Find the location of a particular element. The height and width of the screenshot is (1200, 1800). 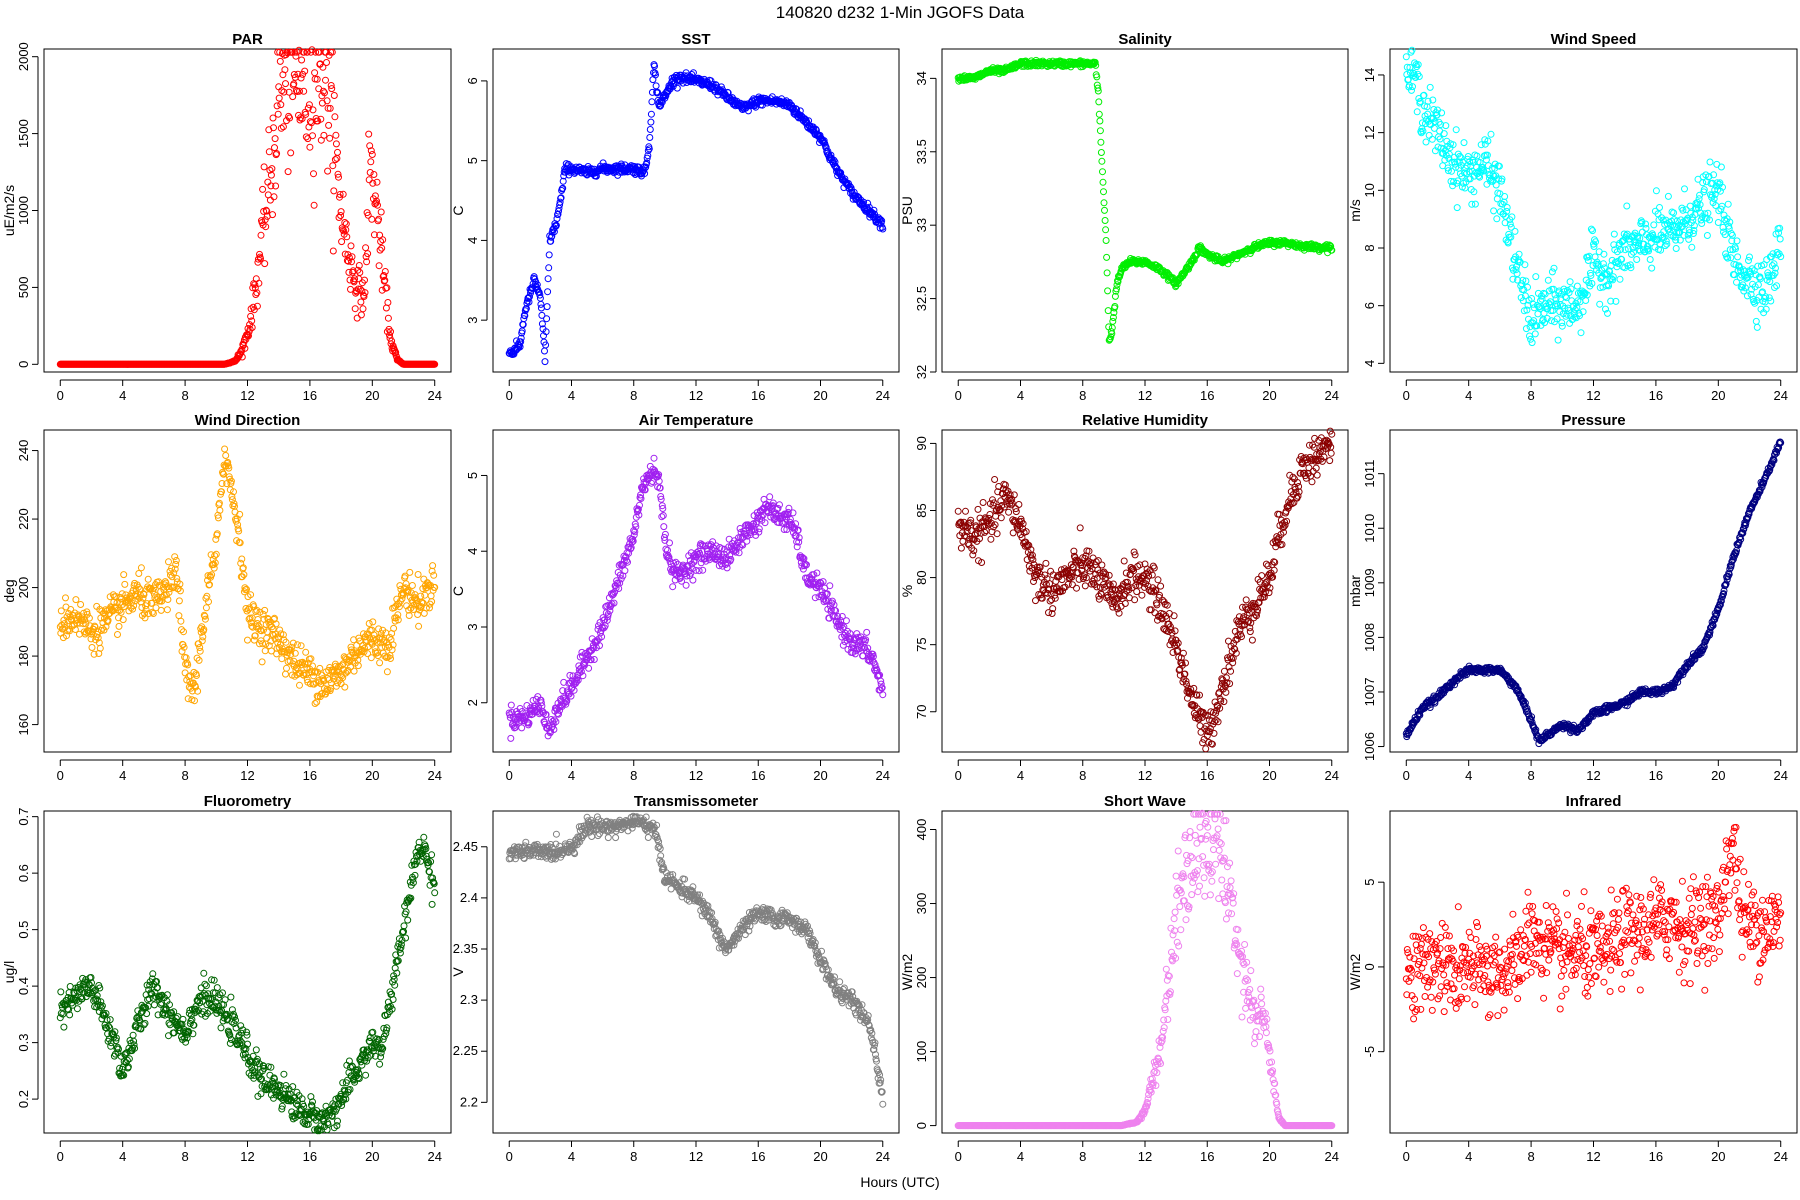

x-tick-label: 0 is located at coordinates (60, 775).